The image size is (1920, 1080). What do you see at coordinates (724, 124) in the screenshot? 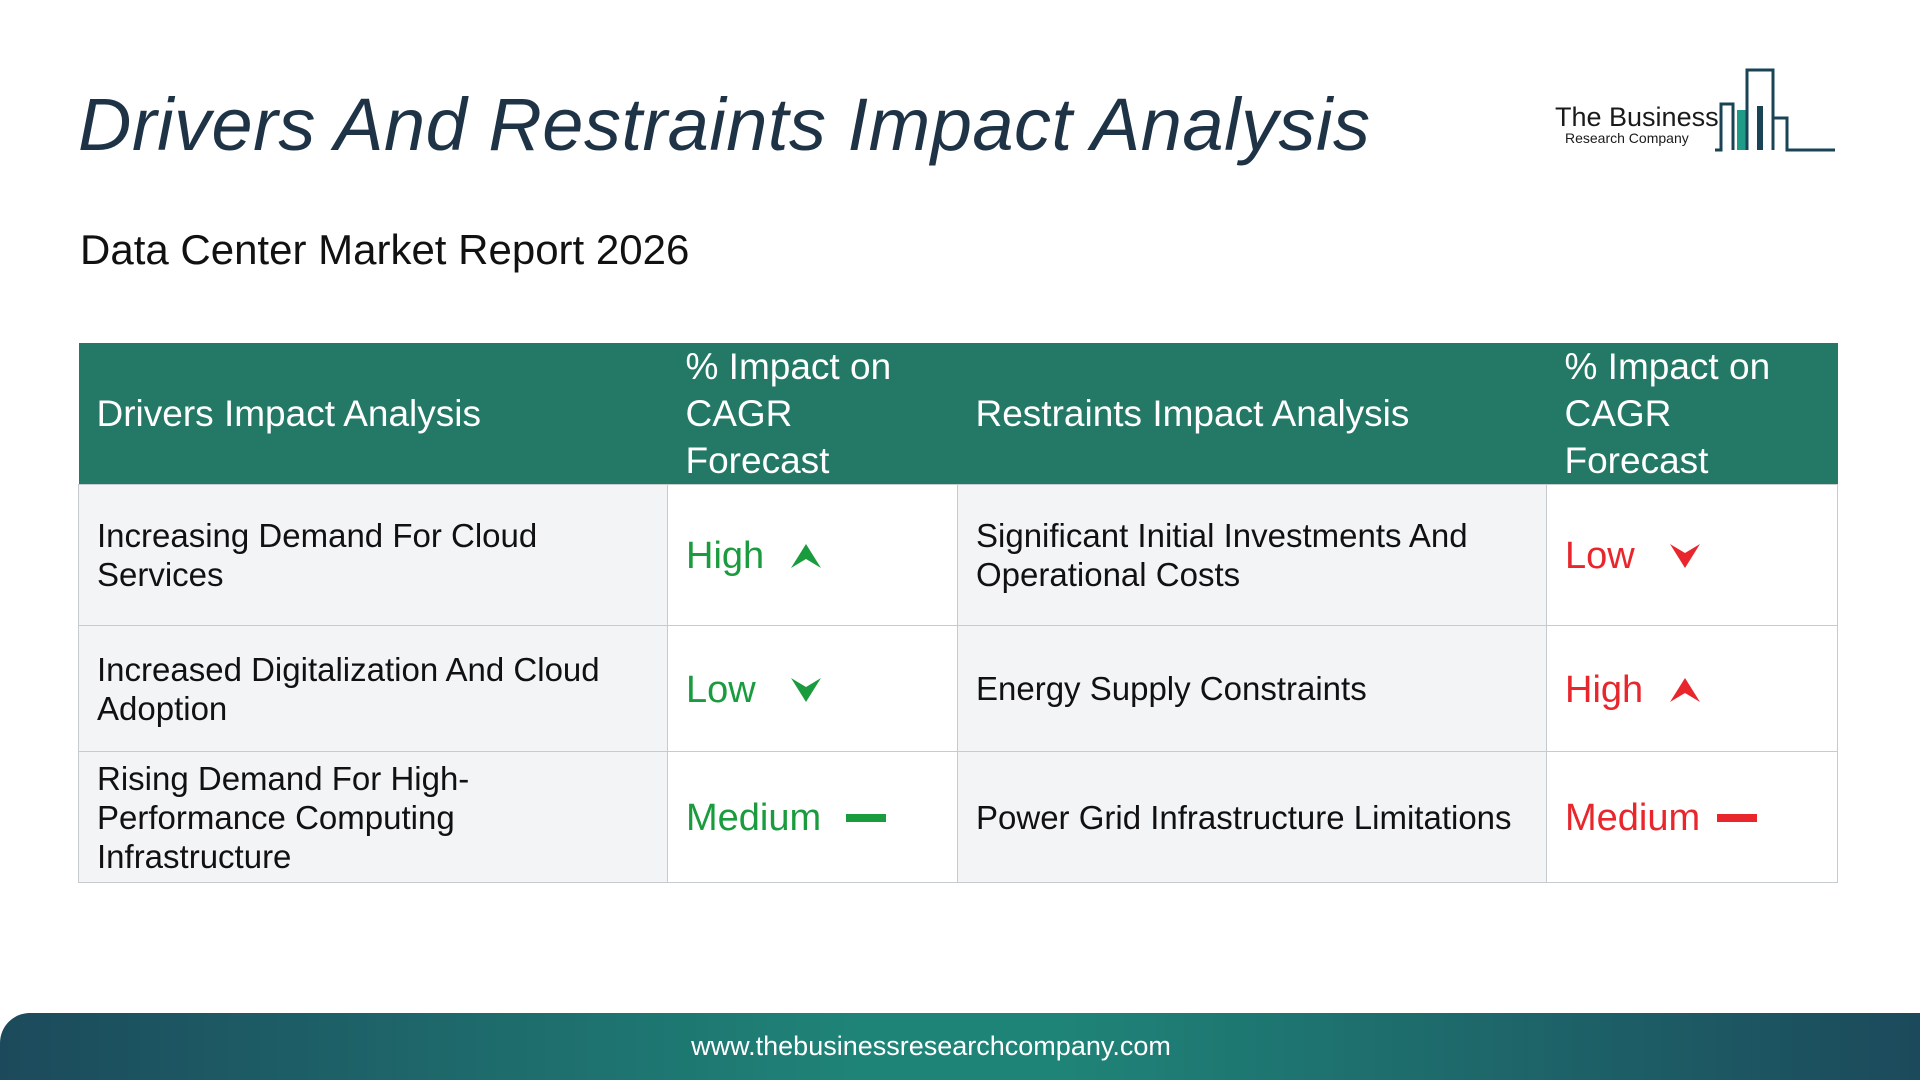
I see `page-title: Drivers And Restraints Impact Analysis` at bounding box center [724, 124].